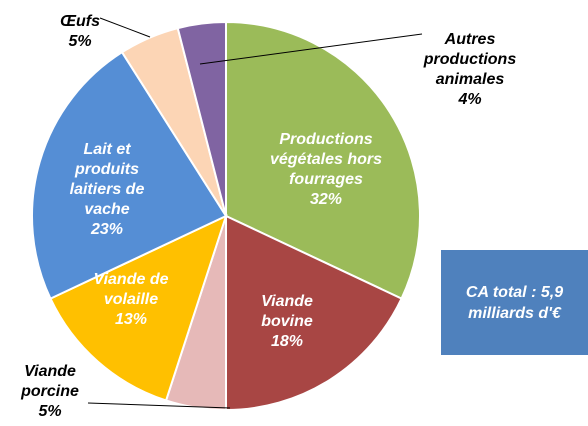 The height and width of the screenshot is (426, 588). What do you see at coordinates (326, 159) in the screenshot?
I see `slice-name: Productions végétales hors fourrages` at bounding box center [326, 159].